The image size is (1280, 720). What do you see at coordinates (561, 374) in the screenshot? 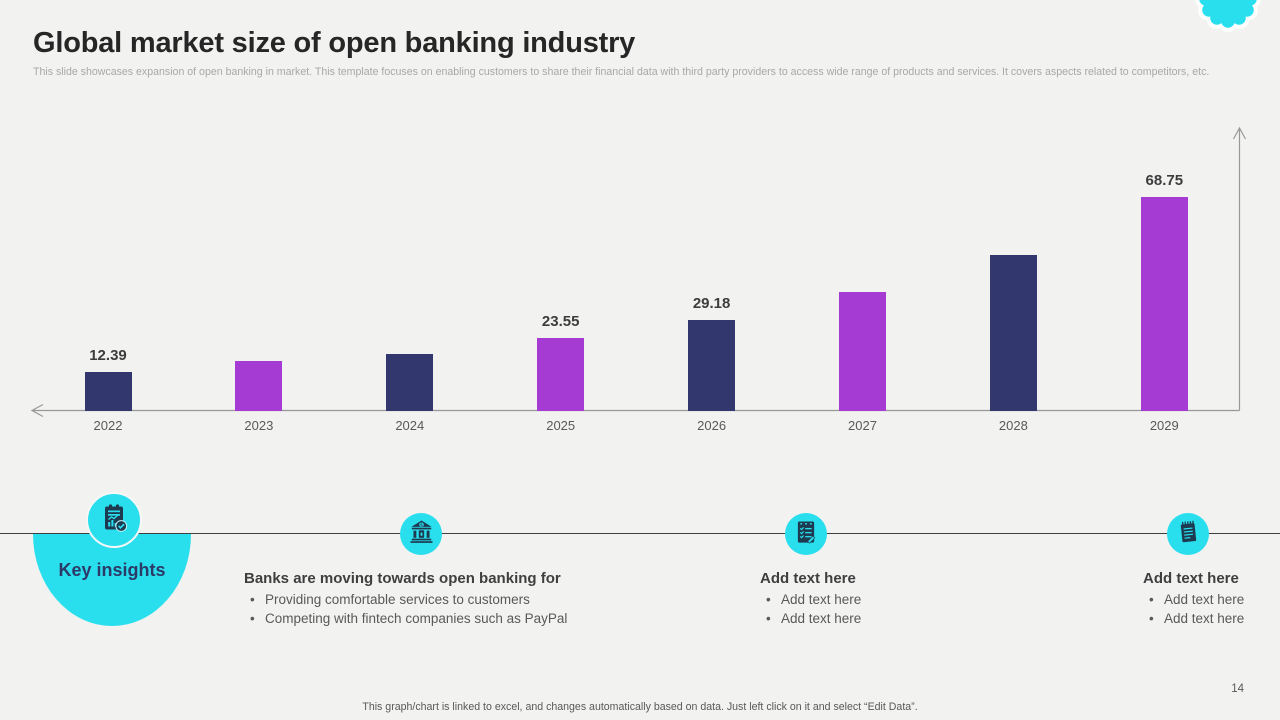
I see `chart-bar-2025` at bounding box center [561, 374].